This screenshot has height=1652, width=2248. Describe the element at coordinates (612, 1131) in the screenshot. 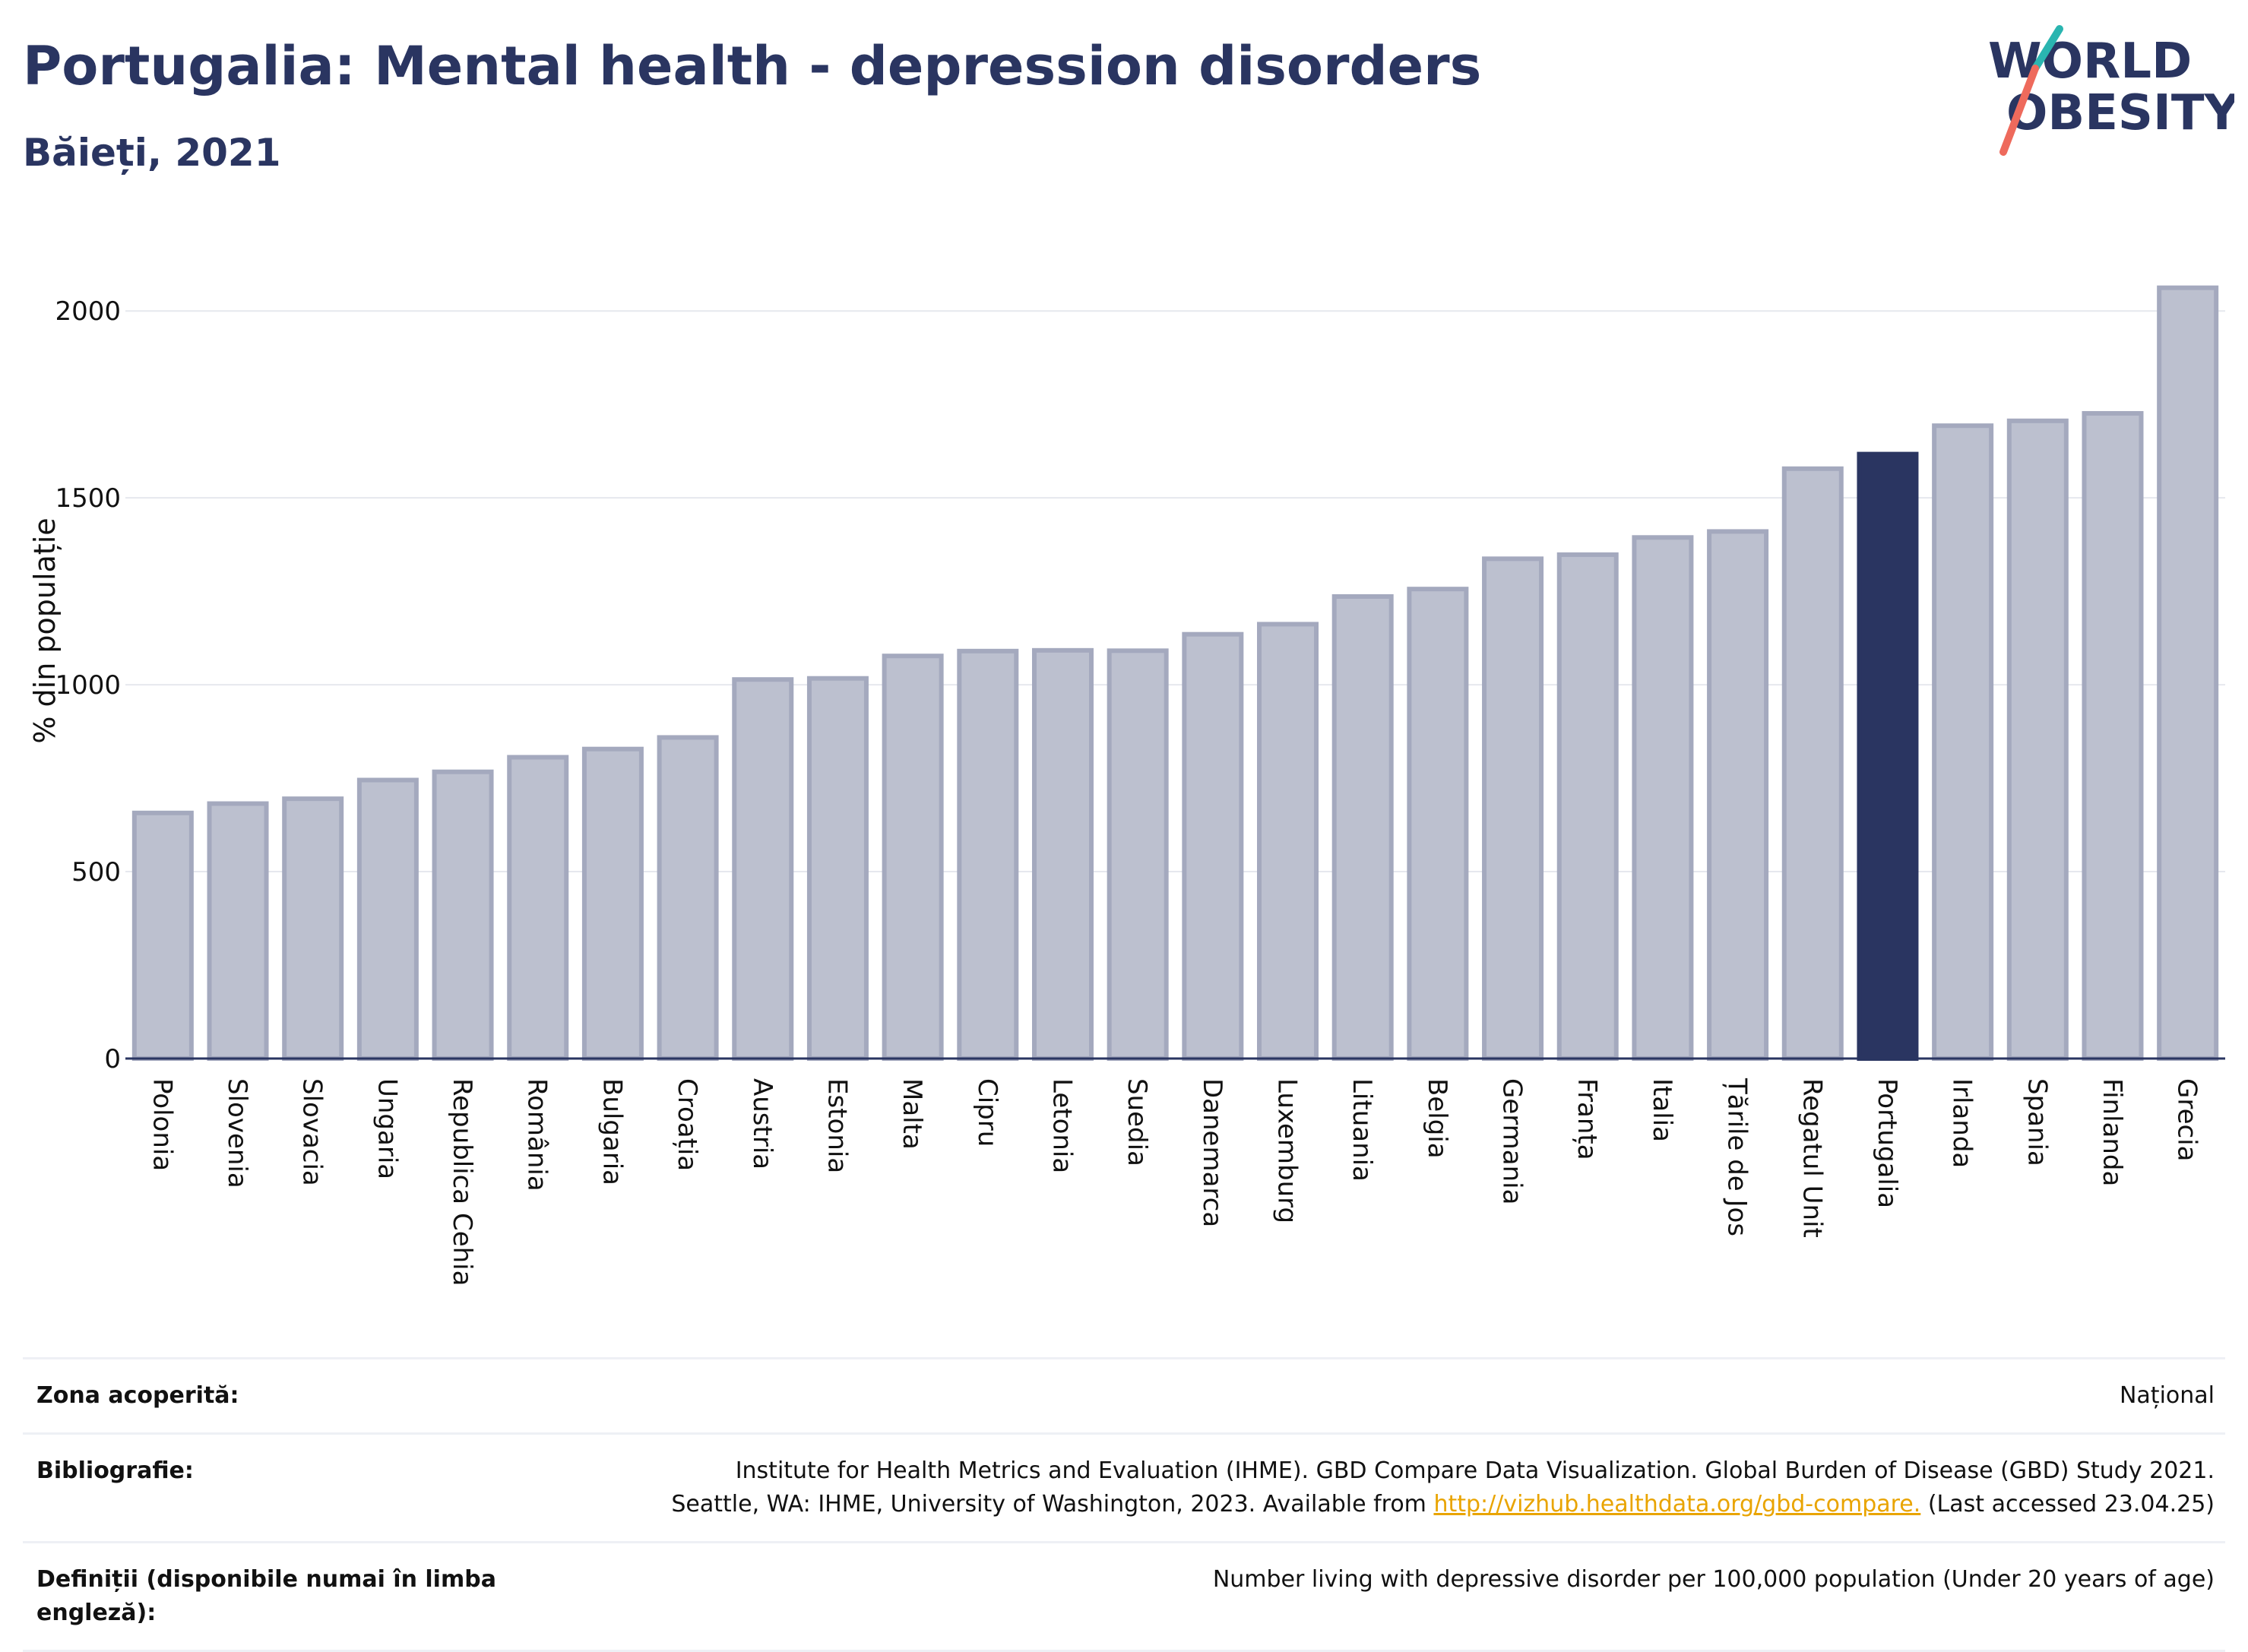

I see `x-tick-label: Bulgaria` at that location.